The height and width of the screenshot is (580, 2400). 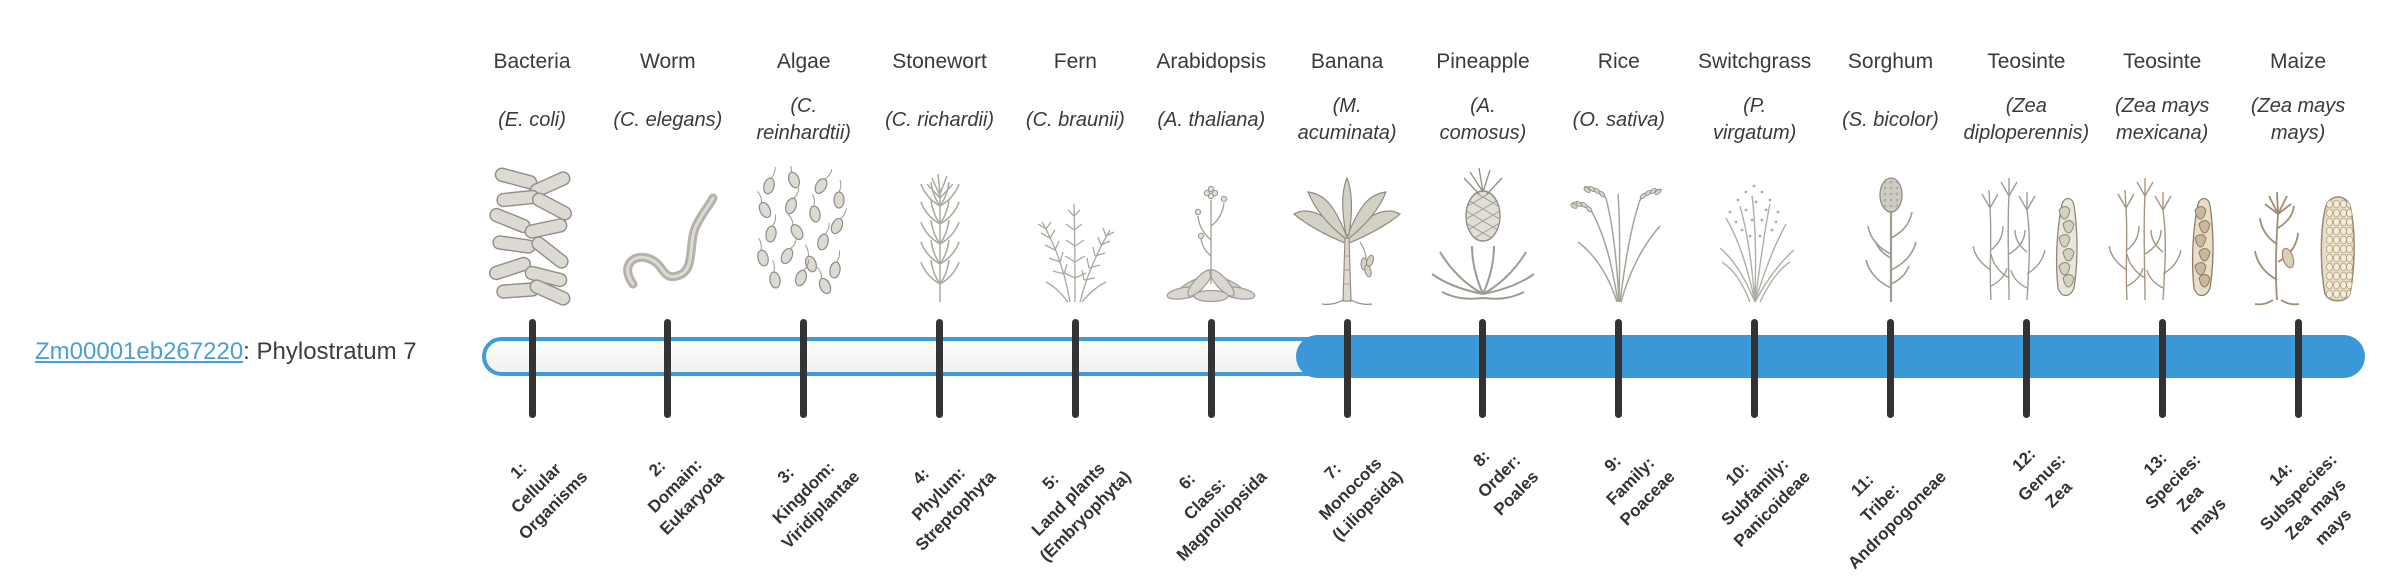 I want to click on stratum-label: 7: Monocots (Liliopsida), so click(x=1361, y=499).